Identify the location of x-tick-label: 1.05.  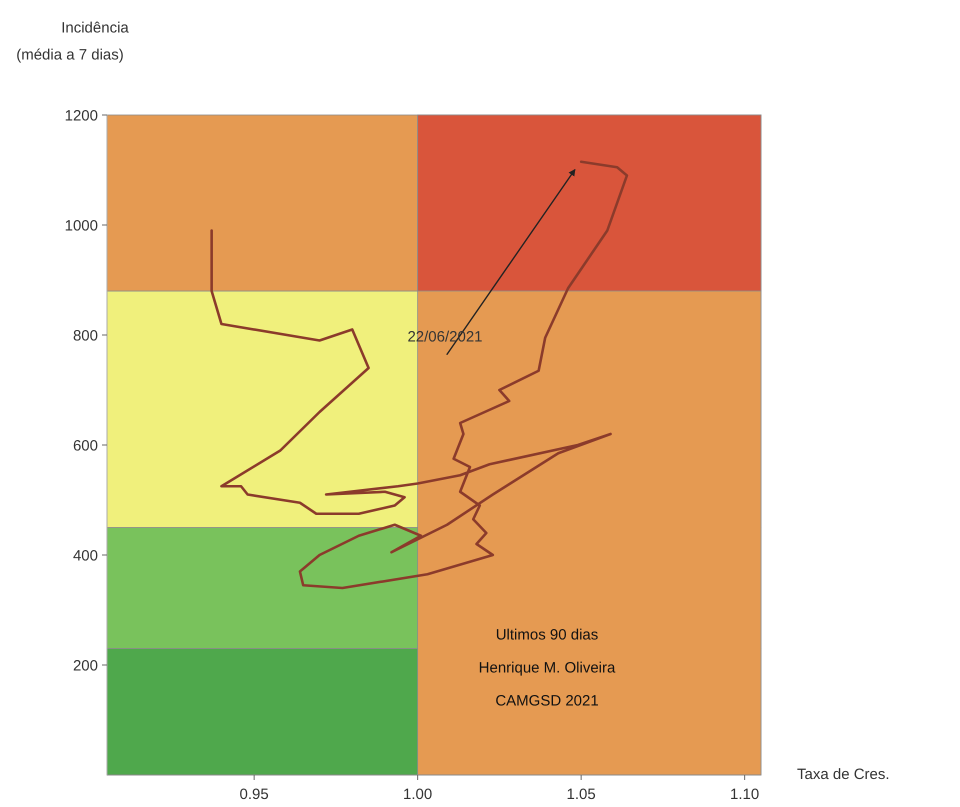
(581, 794).